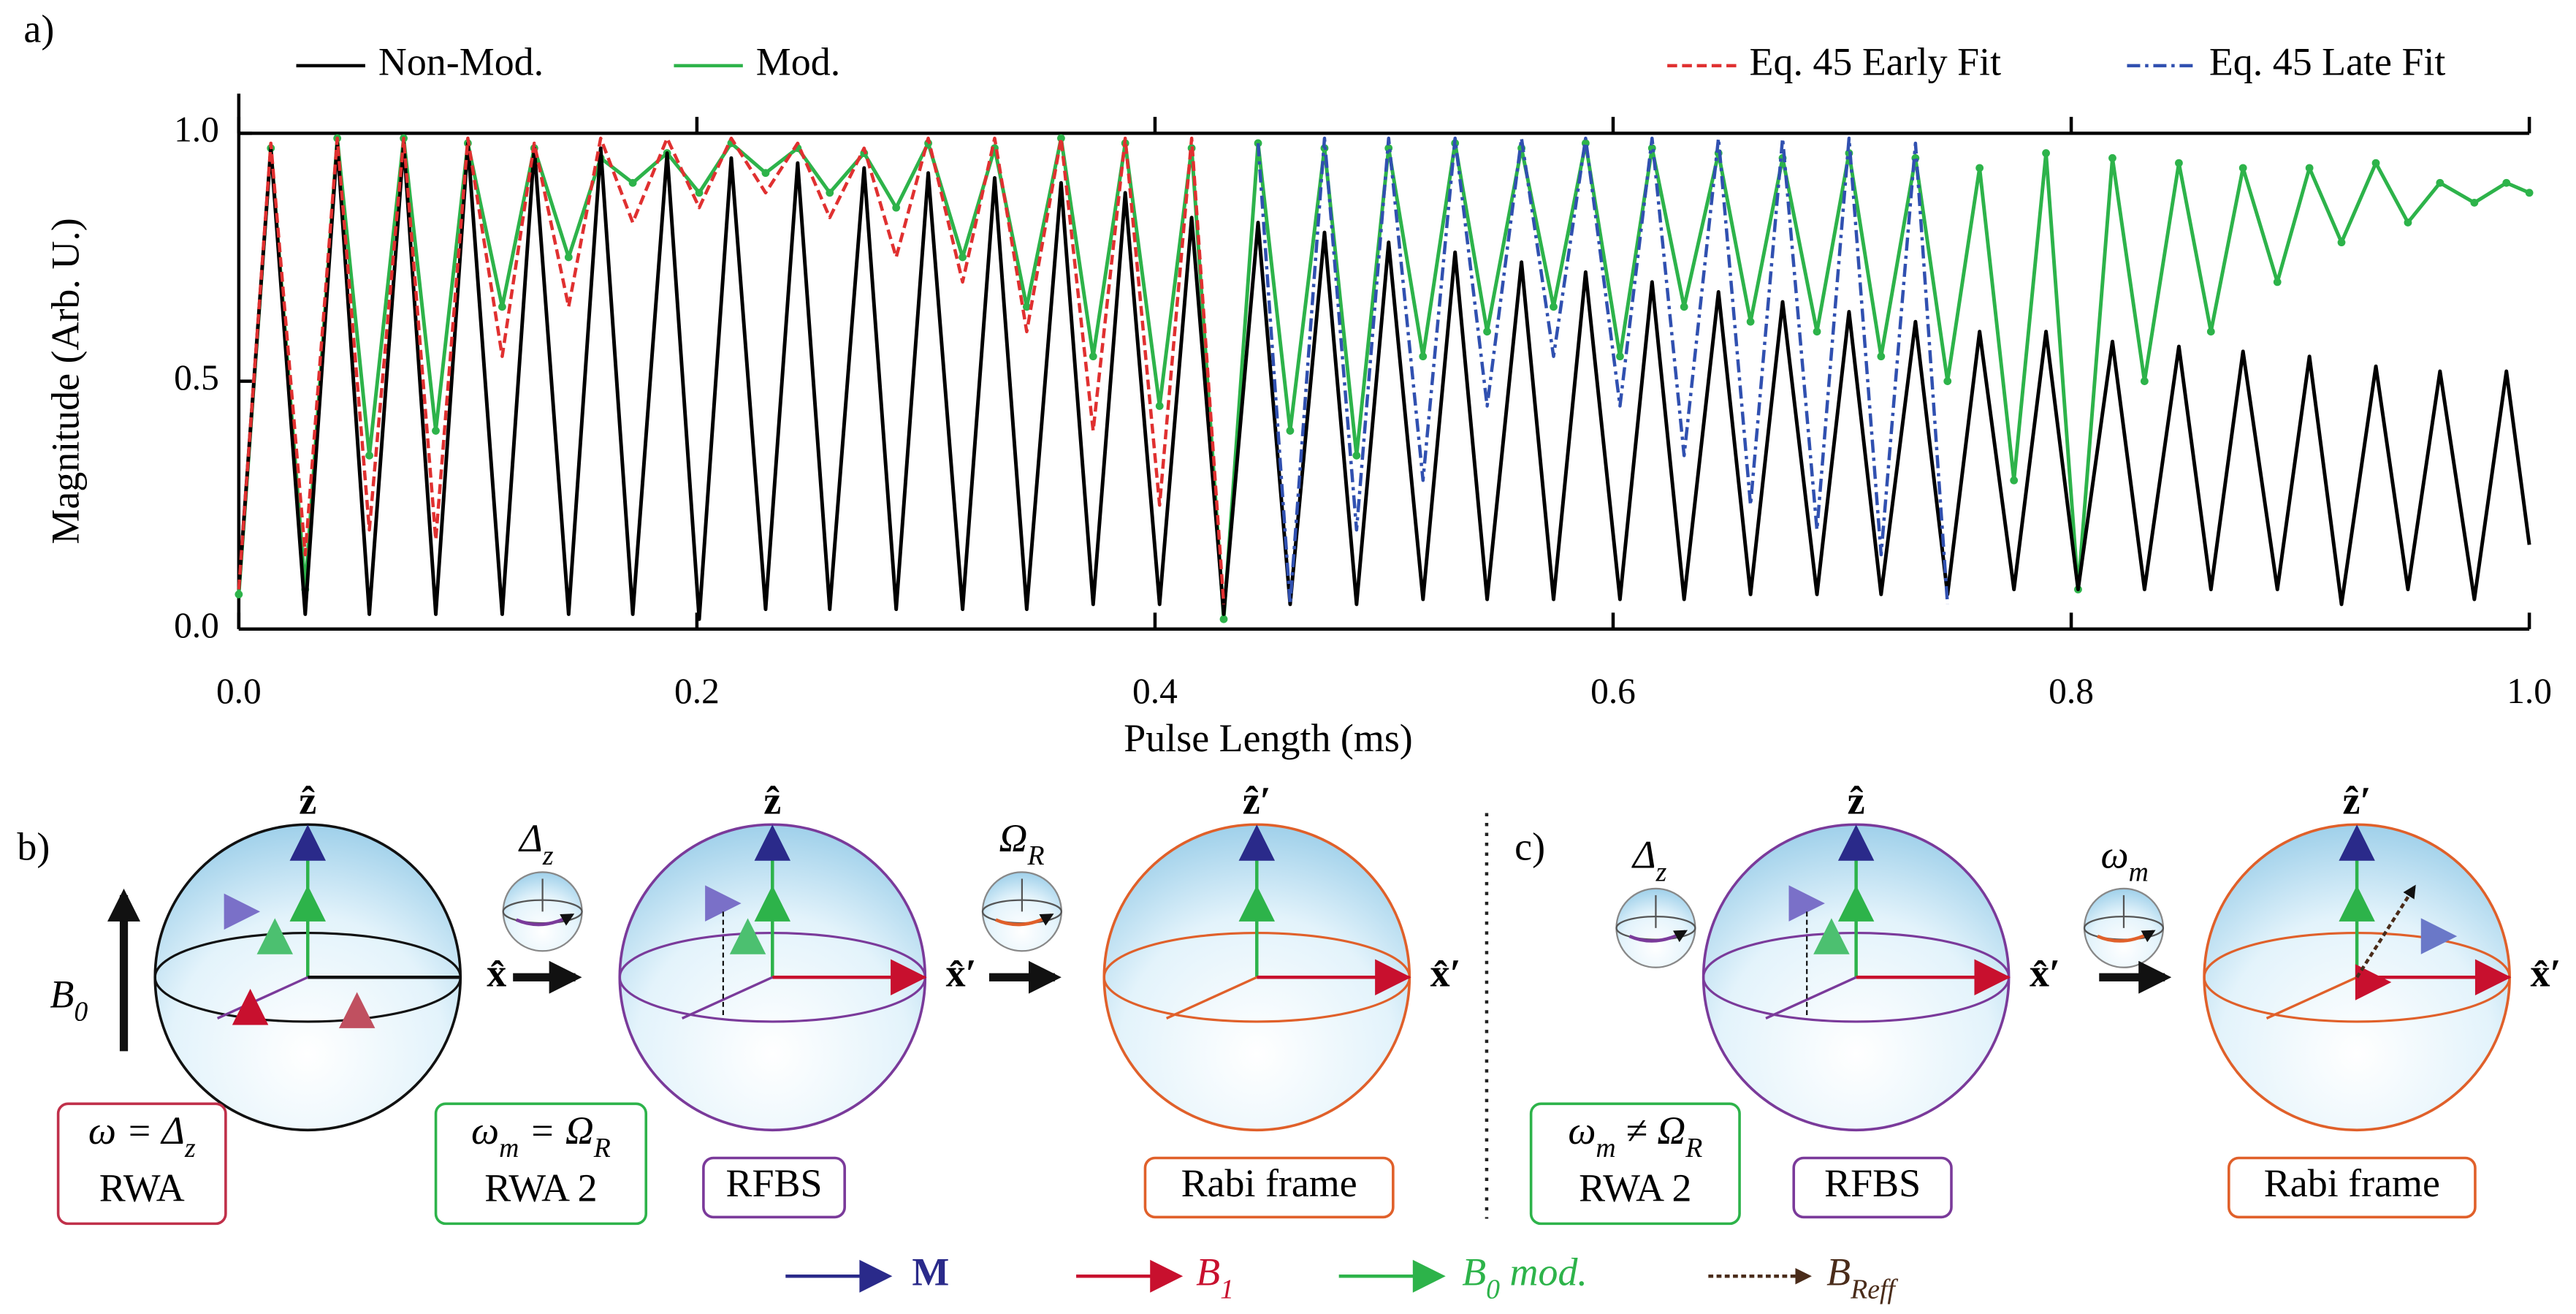 This screenshot has width=2576, height=1314. I want to click on panel-label: a), so click(39, 29).